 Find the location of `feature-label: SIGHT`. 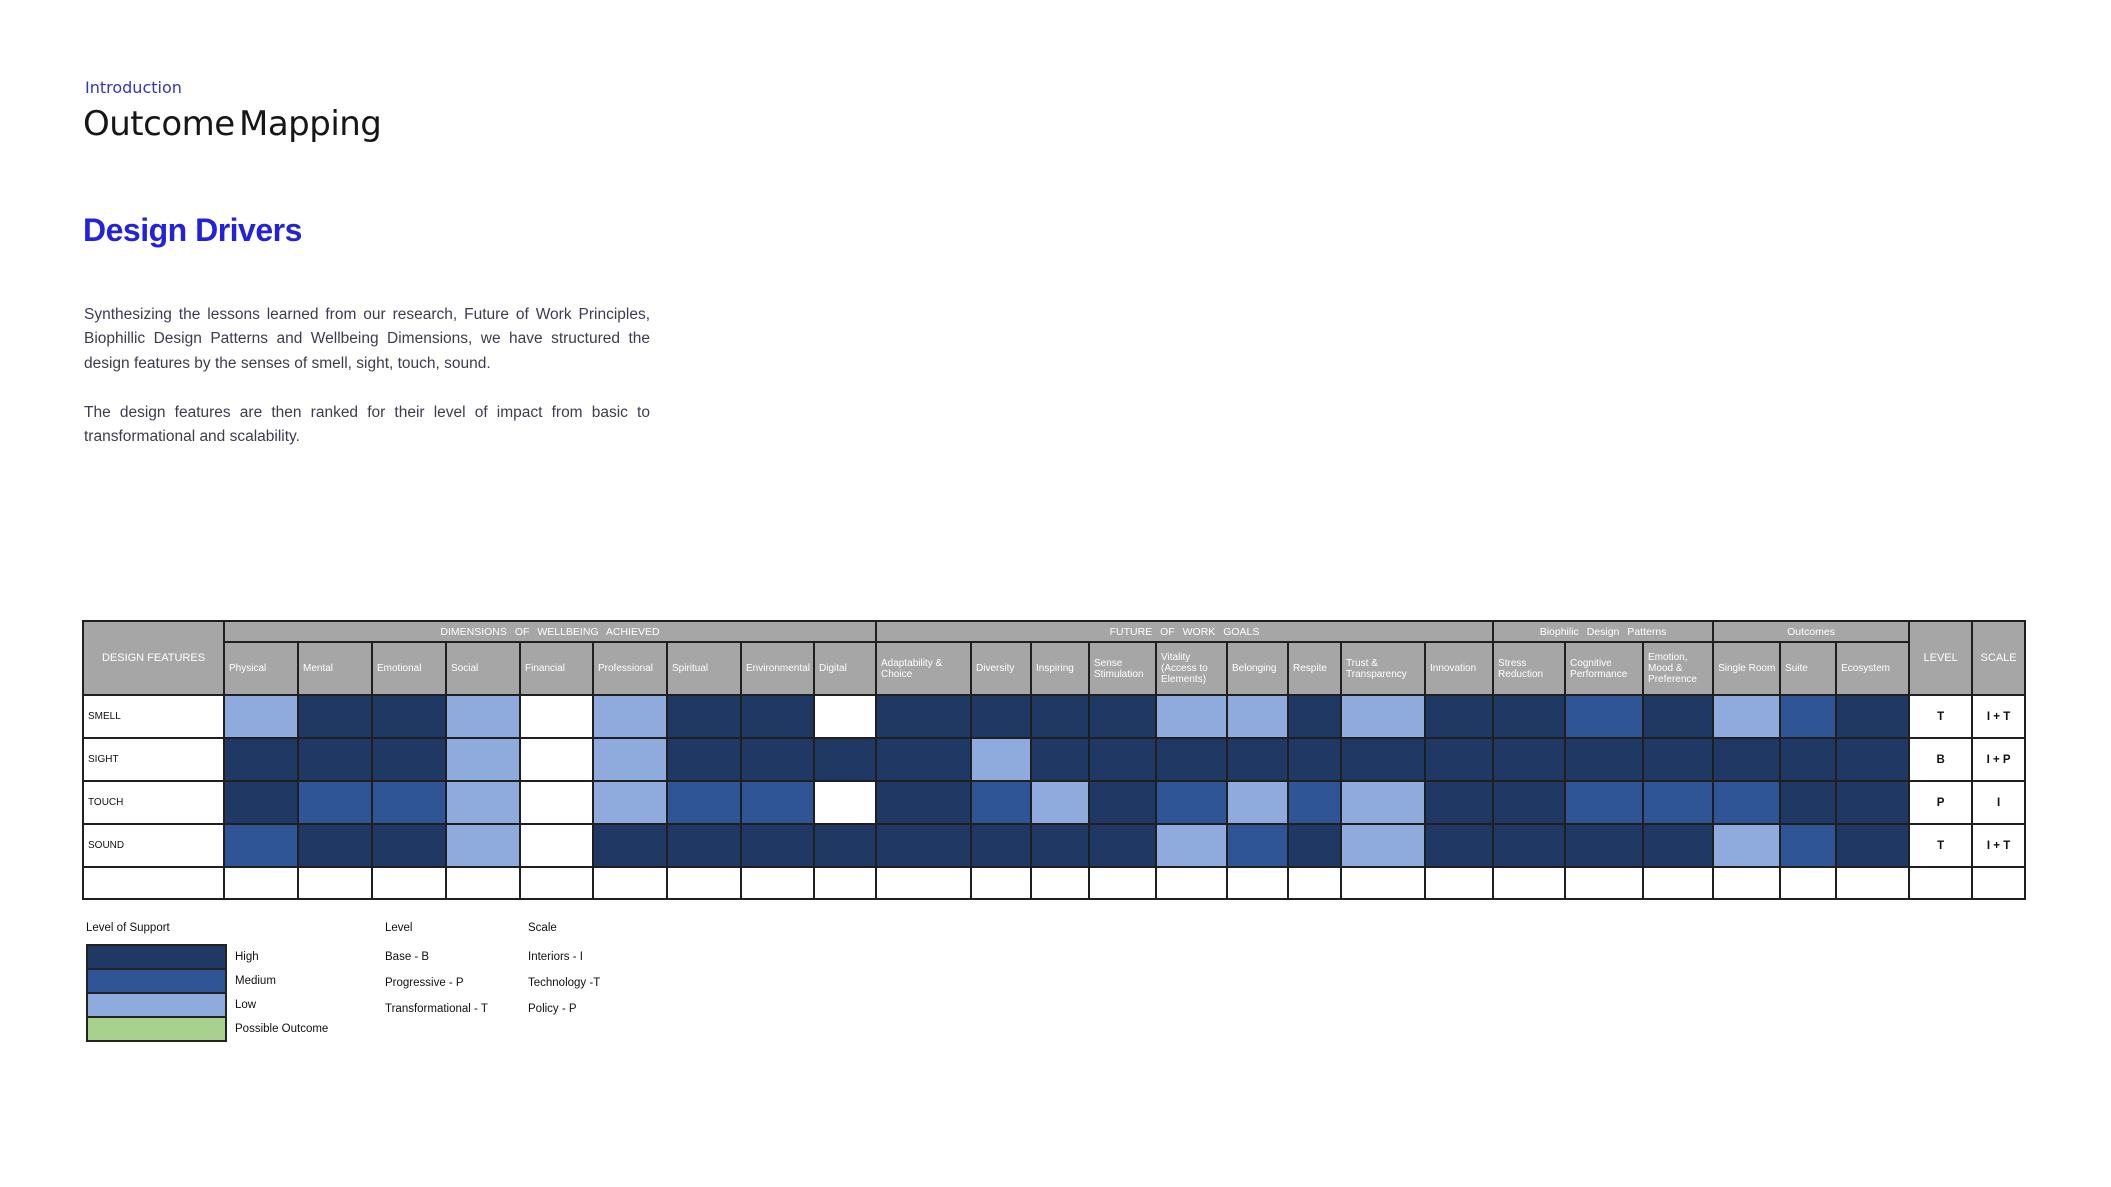

feature-label: SIGHT is located at coordinates (153, 759).